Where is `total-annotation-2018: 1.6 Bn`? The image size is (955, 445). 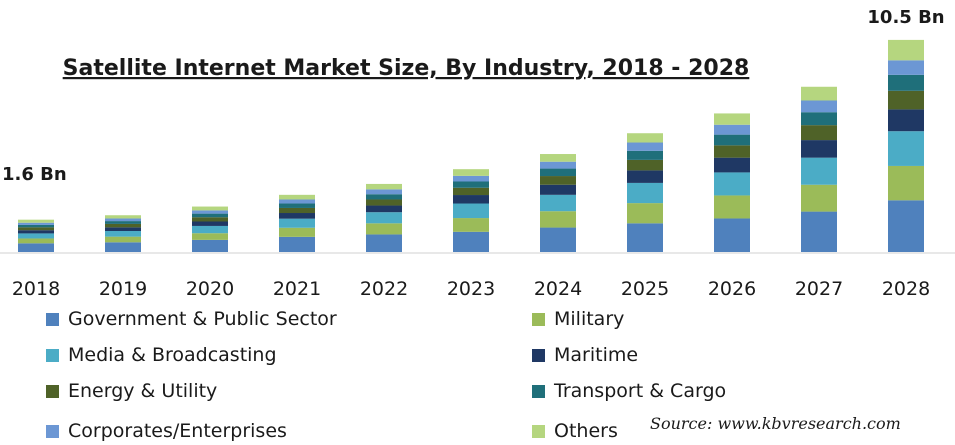
total-annotation-2018: 1.6 Bn is located at coordinates (34, 174).